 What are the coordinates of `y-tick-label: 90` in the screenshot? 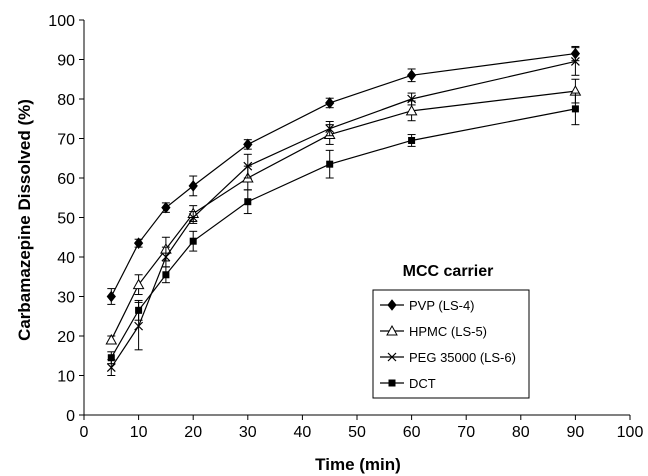 It's located at (66, 61).